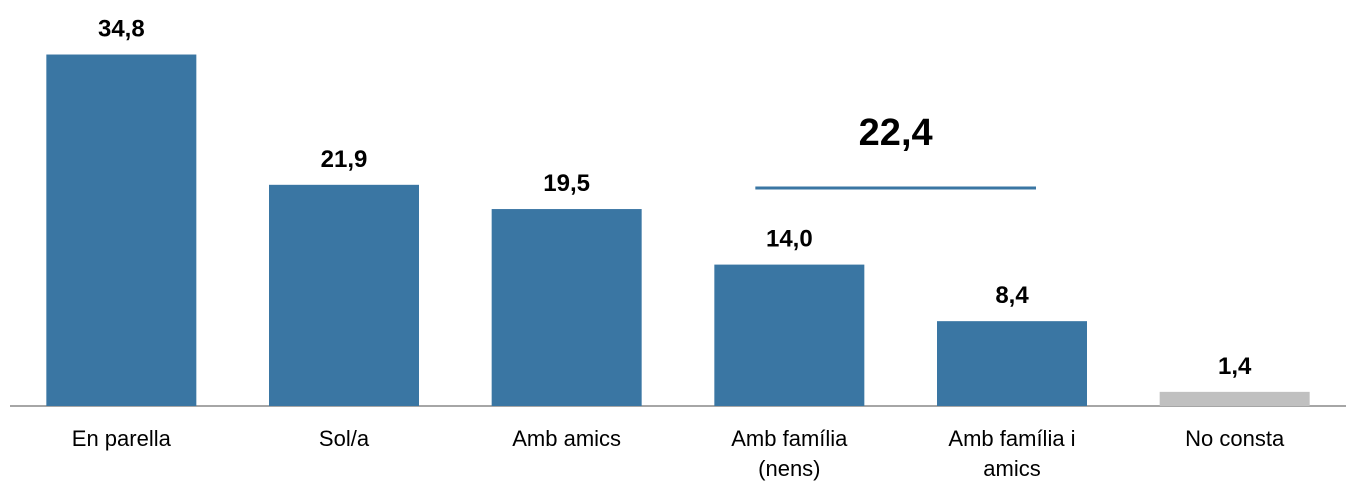 Image resolution: width=1346 pixels, height=492 pixels. I want to click on value-label: 21,9, so click(344, 159).